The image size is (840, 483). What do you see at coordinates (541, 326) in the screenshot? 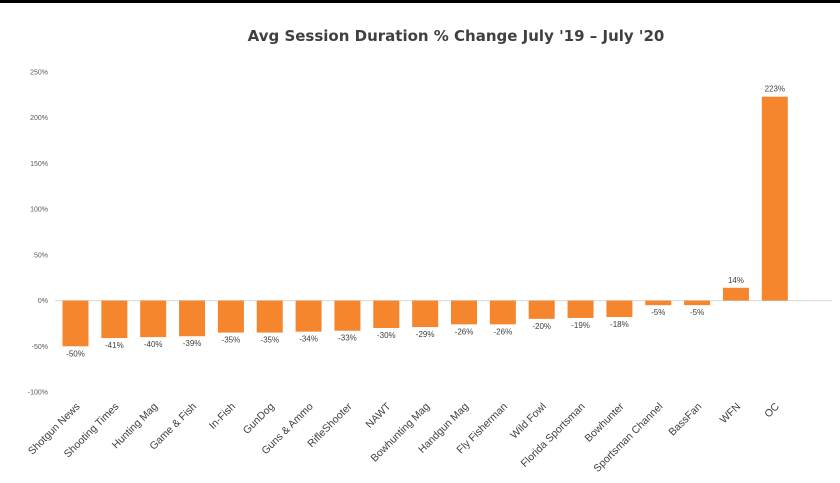
I see `data-label: -20%` at bounding box center [541, 326].